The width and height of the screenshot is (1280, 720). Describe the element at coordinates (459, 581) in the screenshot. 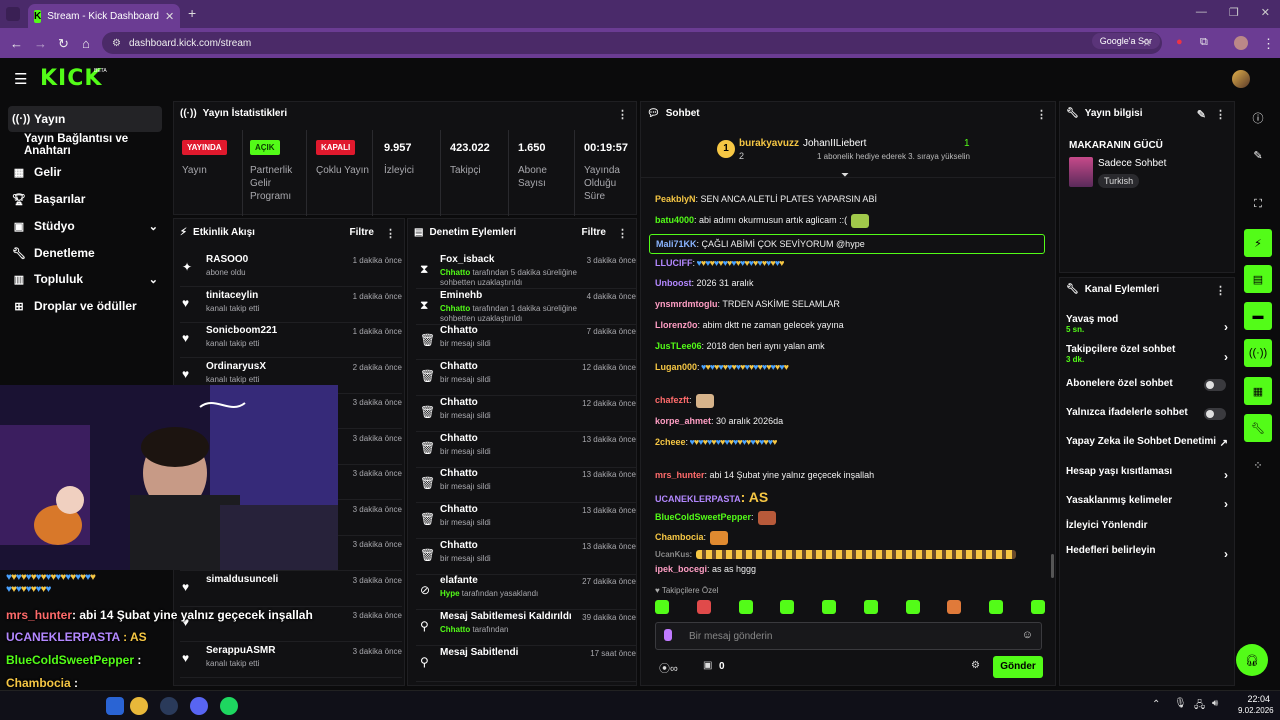

I see `moderation-target: elafante` at that location.